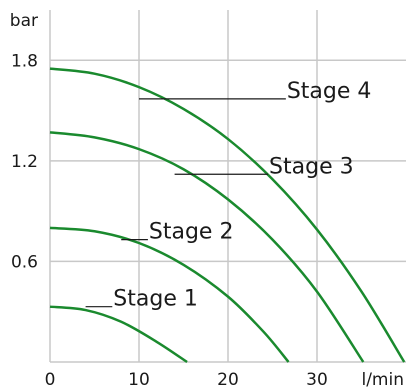 The image size is (406, 390). What do you see at coordinates (382, 380) in the screenshot?
I see `x-axis-unit: l/min` at bounding box center [382, 380].